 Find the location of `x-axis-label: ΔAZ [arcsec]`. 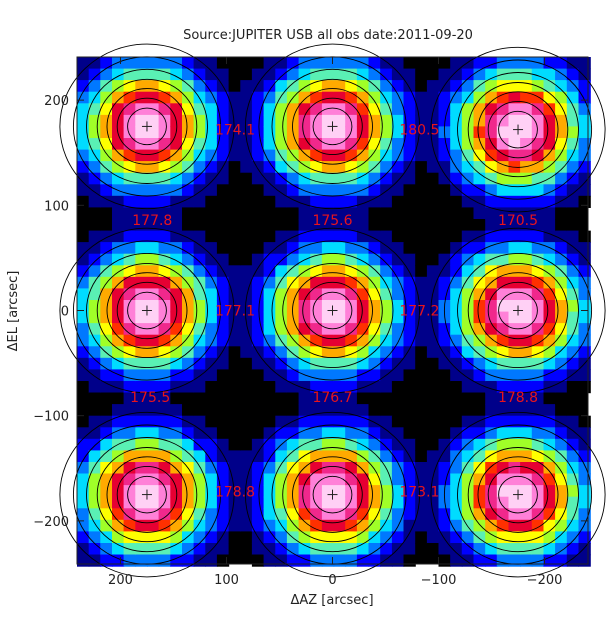

x-axis-label: ΔAZ [arcsec] is located at coordinates (331, 600).